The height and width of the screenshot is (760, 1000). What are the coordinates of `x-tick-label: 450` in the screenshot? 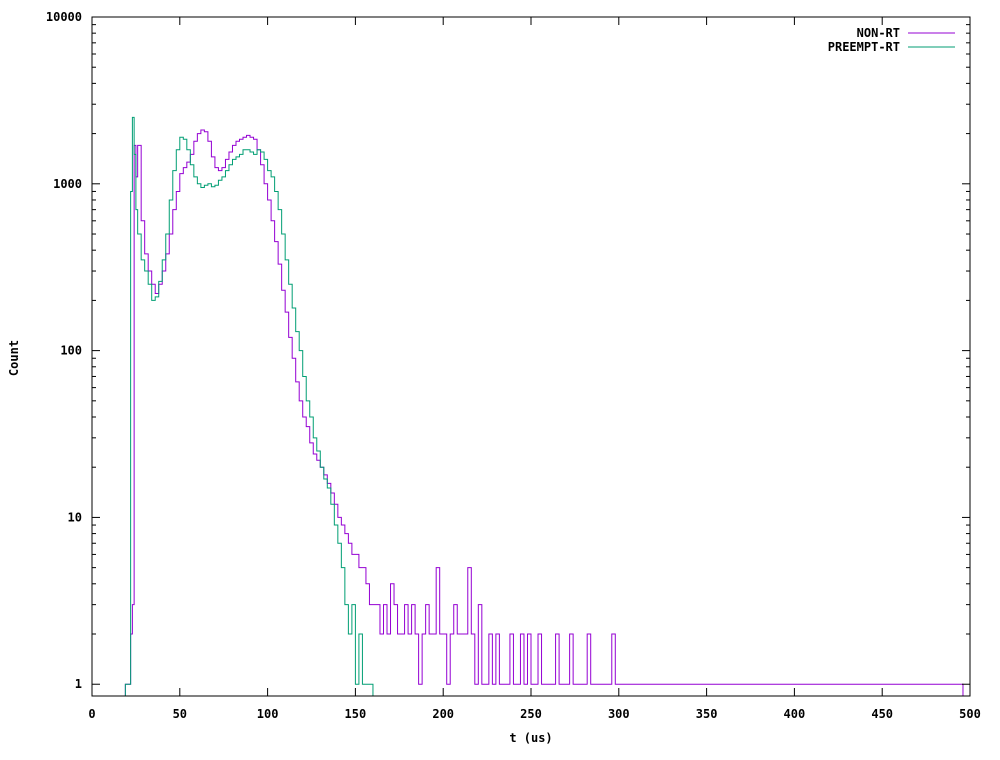 It's located at (882, 714).